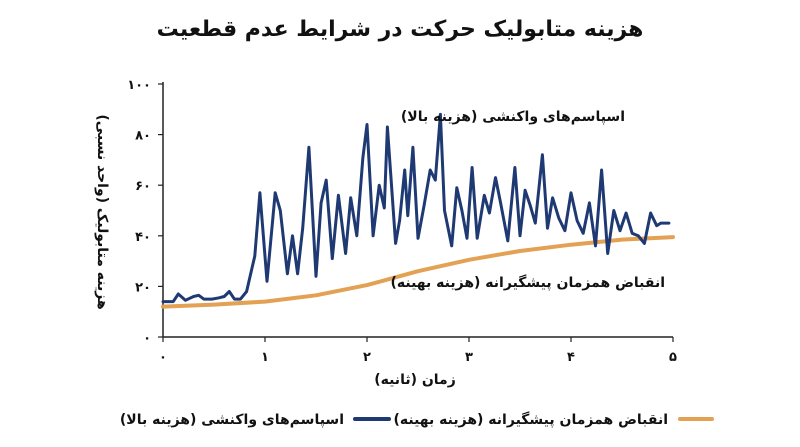 Image resolution: width=800 pixels, height=447 pixels. I want to click on x-tick-label: ۱, so click(265, 357).